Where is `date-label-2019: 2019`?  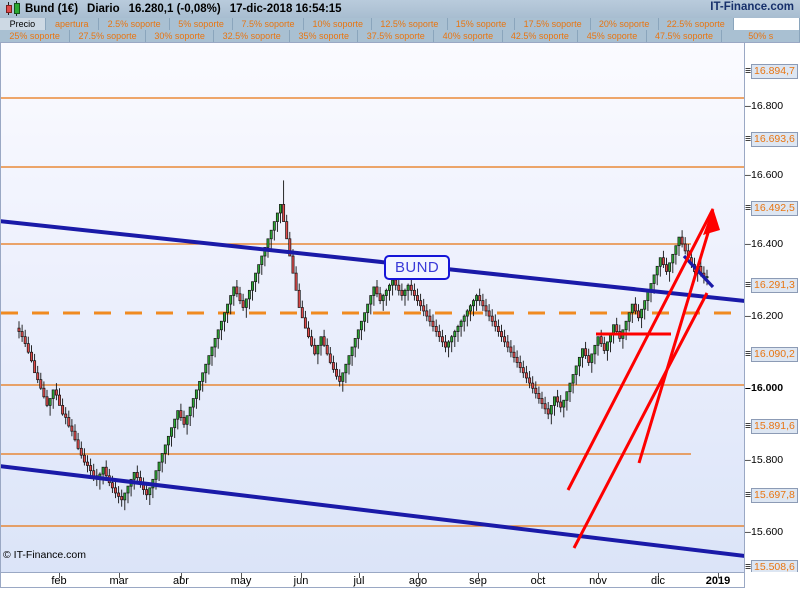 date-label-2019: 2019 is located at coordinates (718, 581).